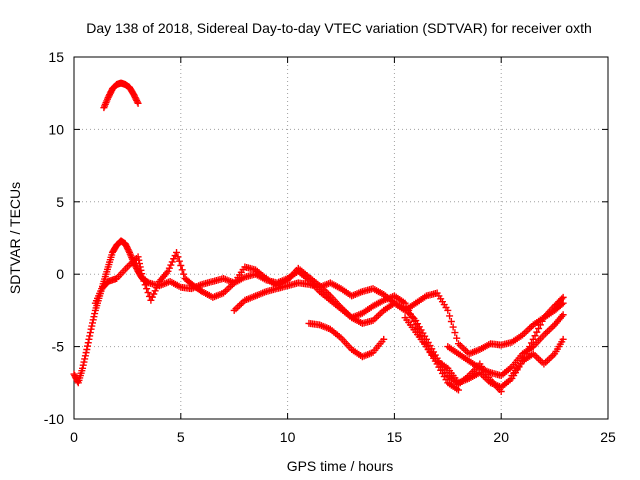 The width and height of the screenshot is (640, 480). Describe the element at coordinates (288, 437) in the screenshot. I see `x-tick-label: 10` at that location.